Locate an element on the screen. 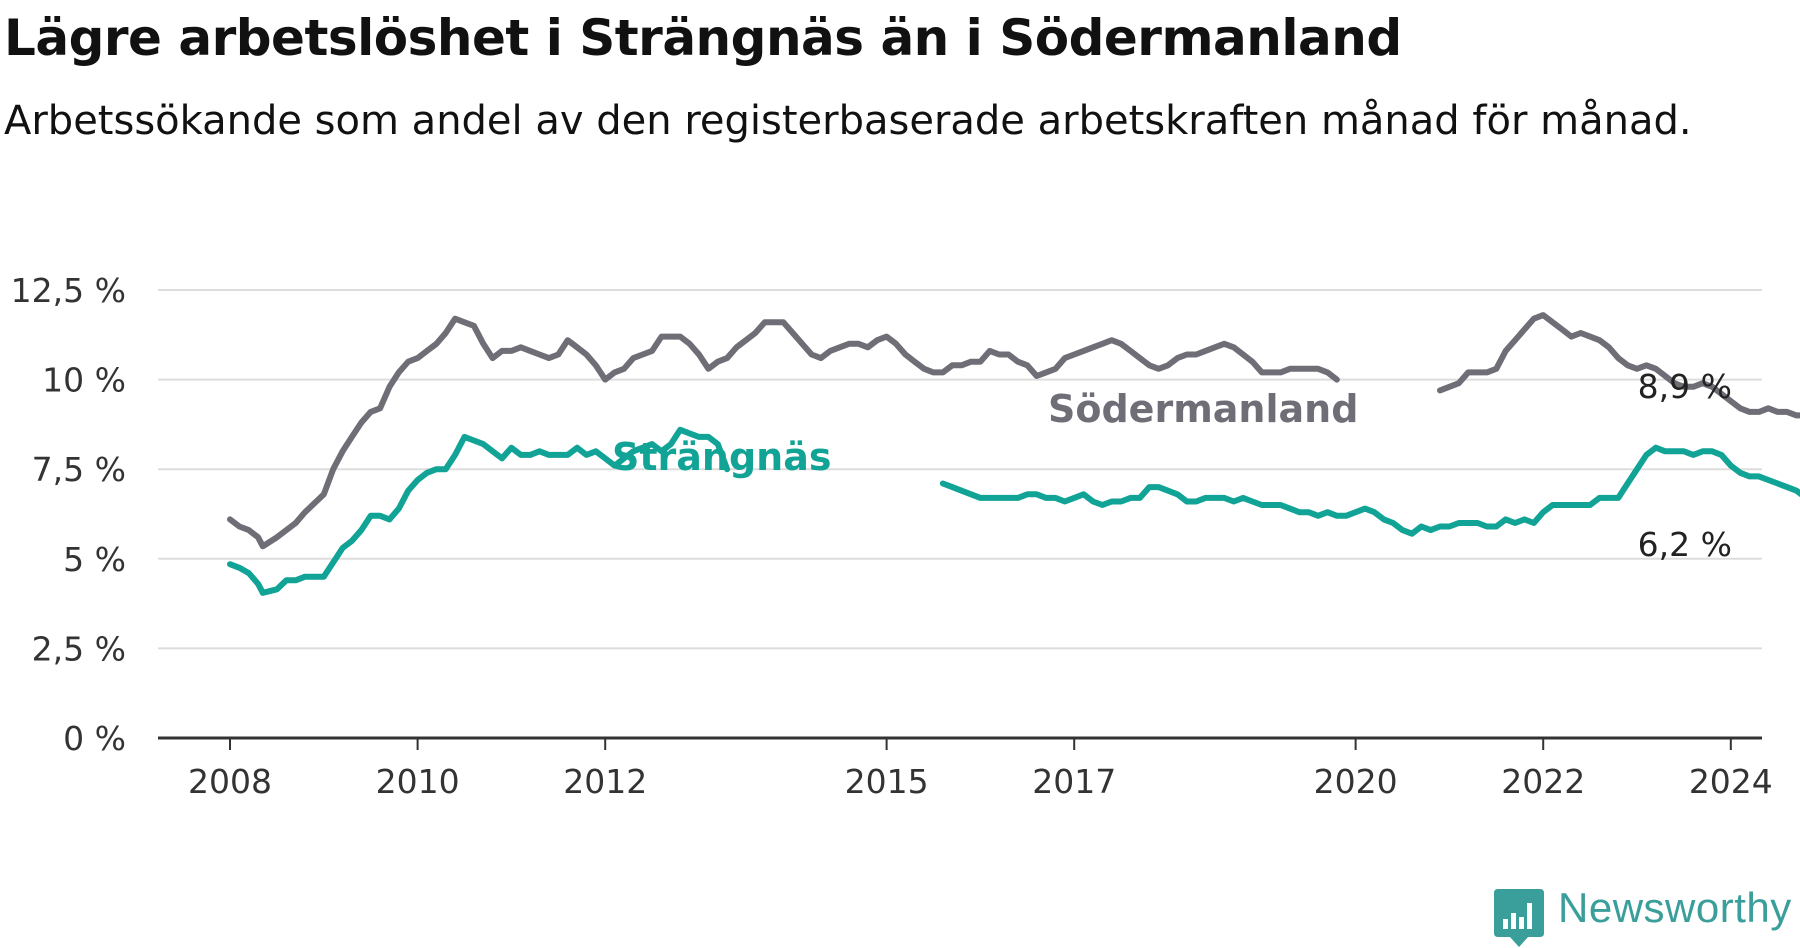 The height and width of the screenshot is (948, 1800). series-label-strangnas: Strängnäs is located at coordinates (721, 457).